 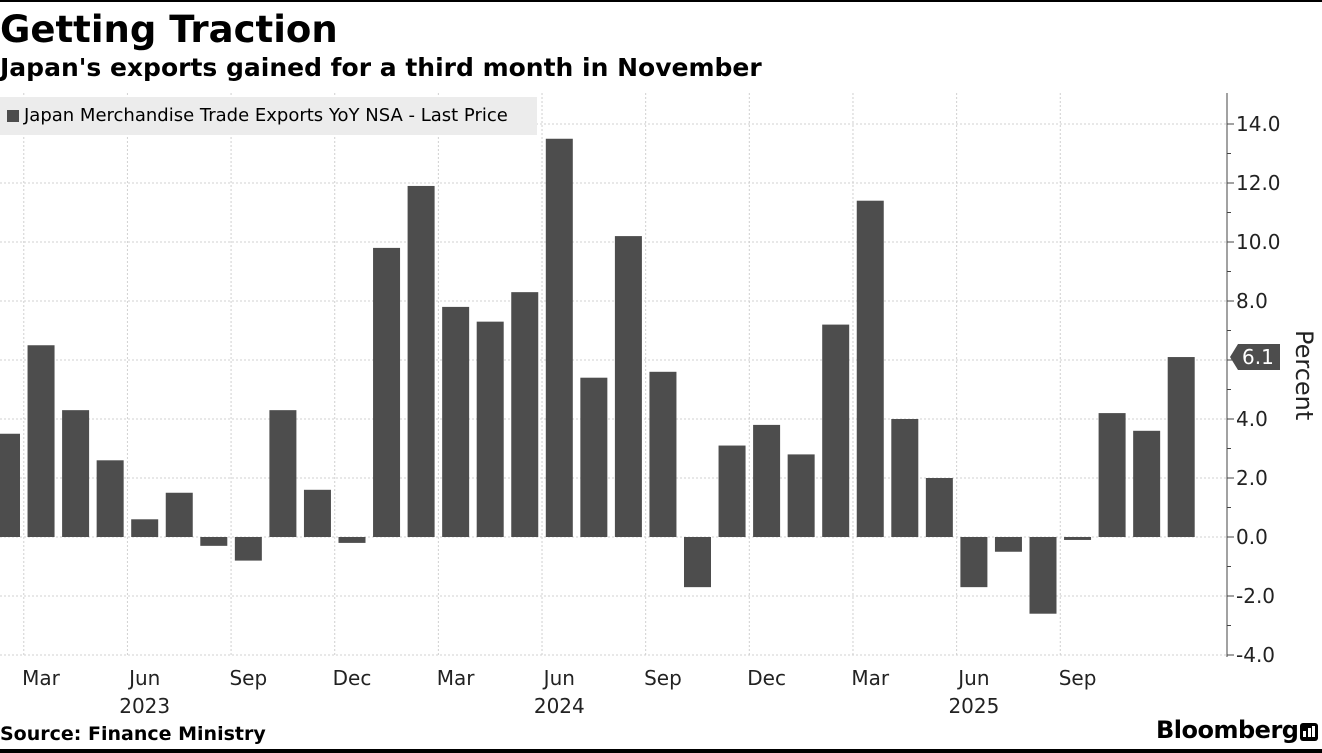 I want to click on last-value-label: 6.1, so click(x=1258, y=357).